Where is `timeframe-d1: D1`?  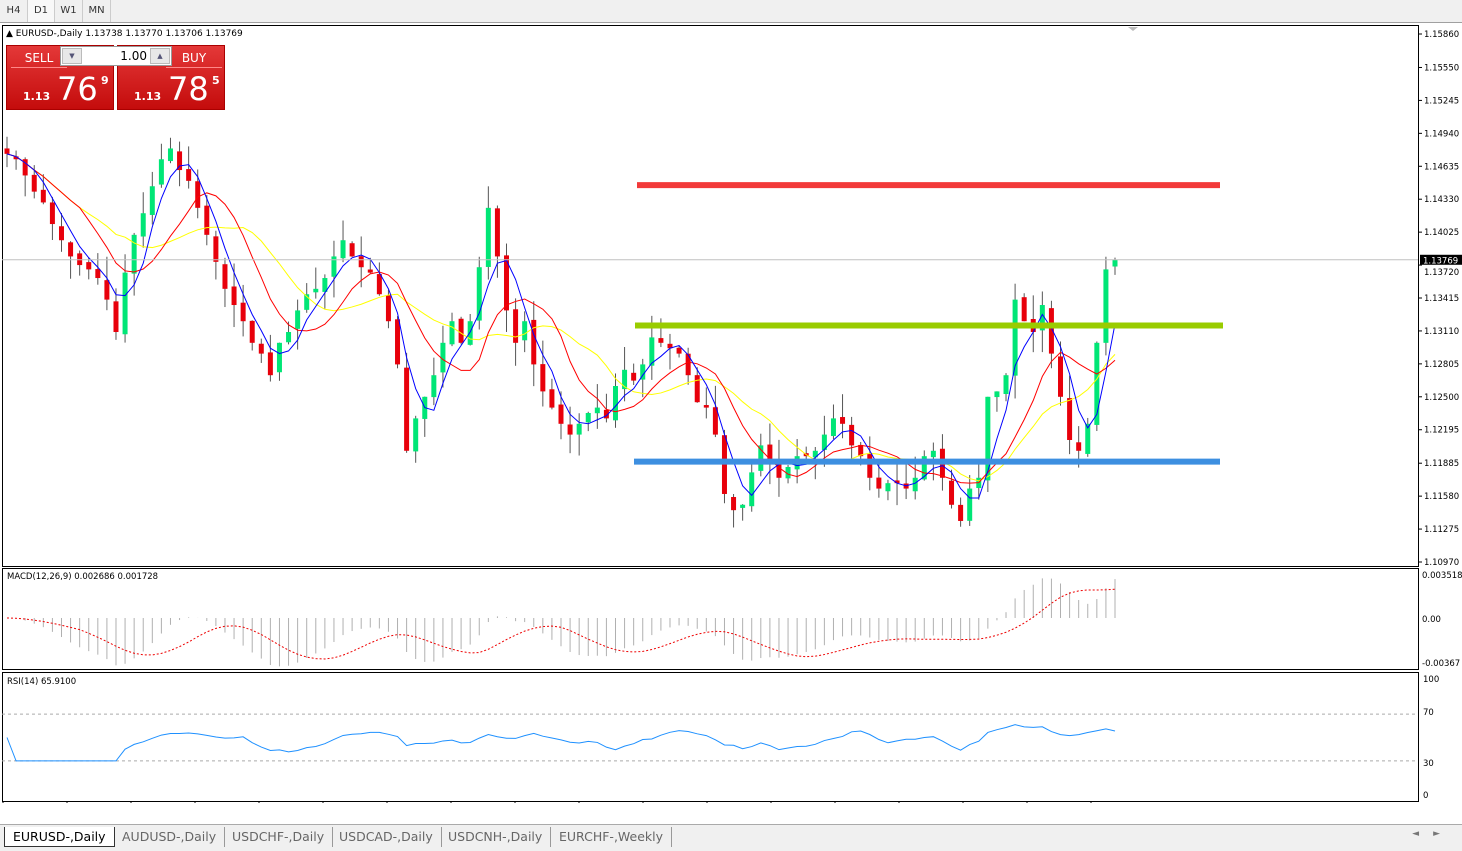 timeframe-d1: D1 is located at coordinates (41, 11).